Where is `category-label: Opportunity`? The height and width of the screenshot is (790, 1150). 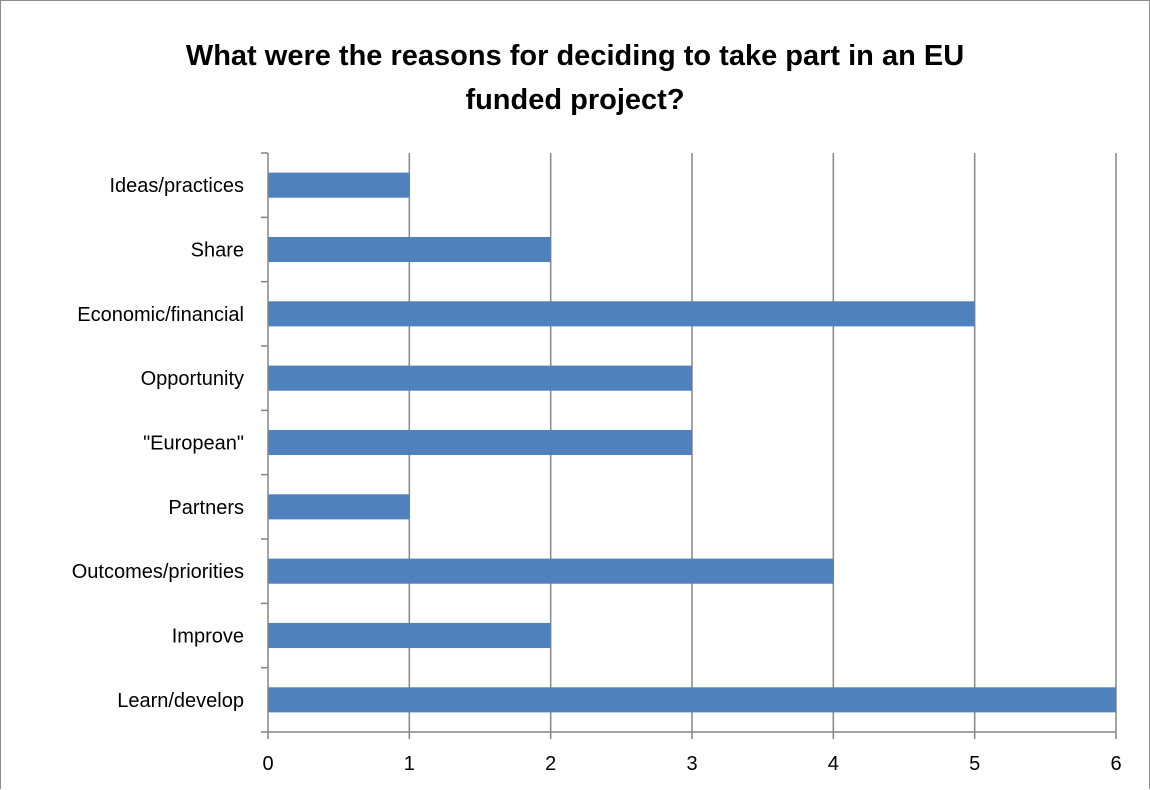
category-label: Opportunity is located at coordinates (192, 379).